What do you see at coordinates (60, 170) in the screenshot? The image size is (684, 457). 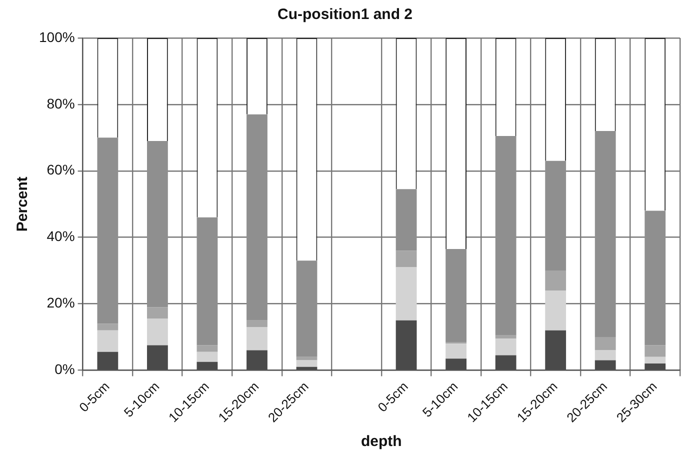 I see `y-tick-label: 60%` at bounding box center [60, 170].